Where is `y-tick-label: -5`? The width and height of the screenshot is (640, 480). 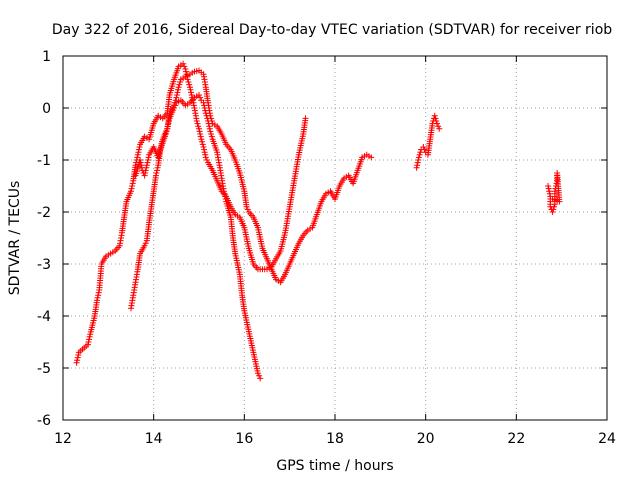 y-tick-label: -5 is located at coordinates (44, 369).